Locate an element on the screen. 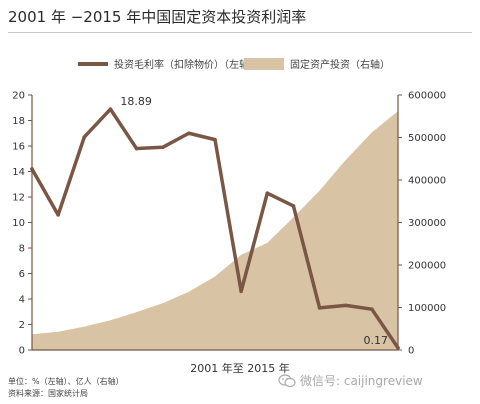  watermark: 微信号: caijingreview is located at coordinates (350, 380).